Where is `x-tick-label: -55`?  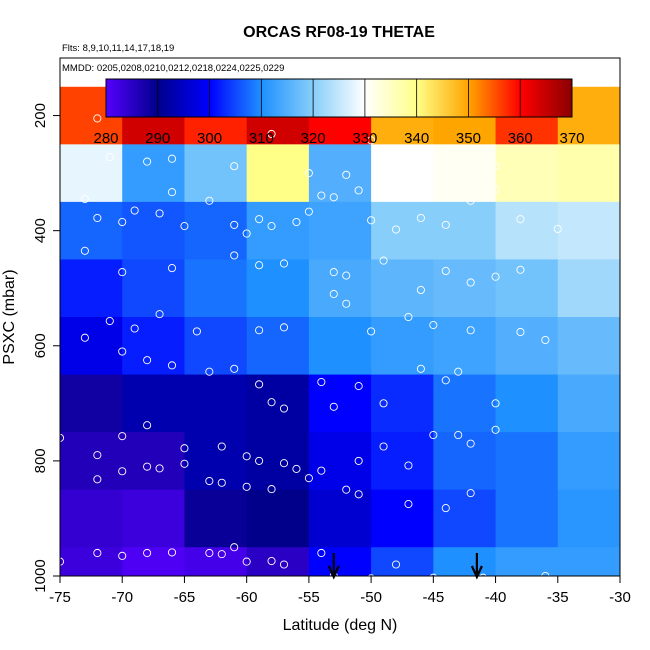 x-tick-label: -55 is located at coordinates (309, 597).